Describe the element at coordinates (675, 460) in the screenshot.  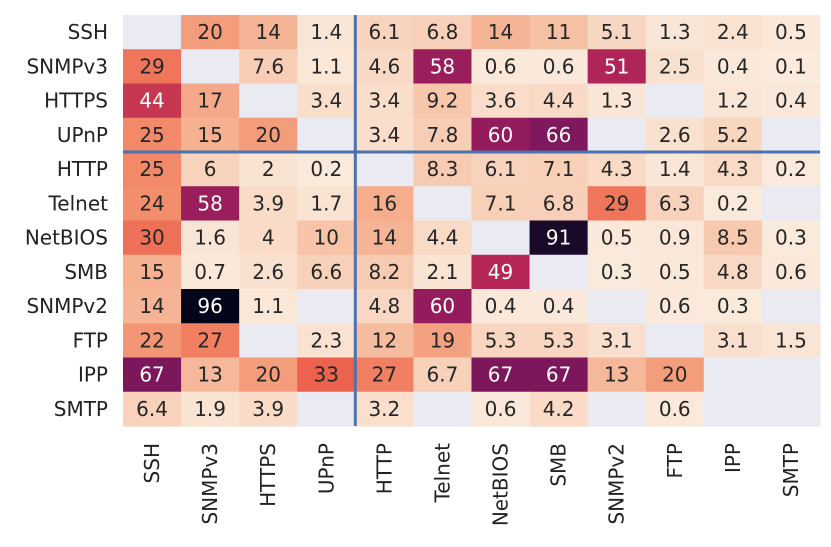
I see `column-tick-label: FTP` at that location.